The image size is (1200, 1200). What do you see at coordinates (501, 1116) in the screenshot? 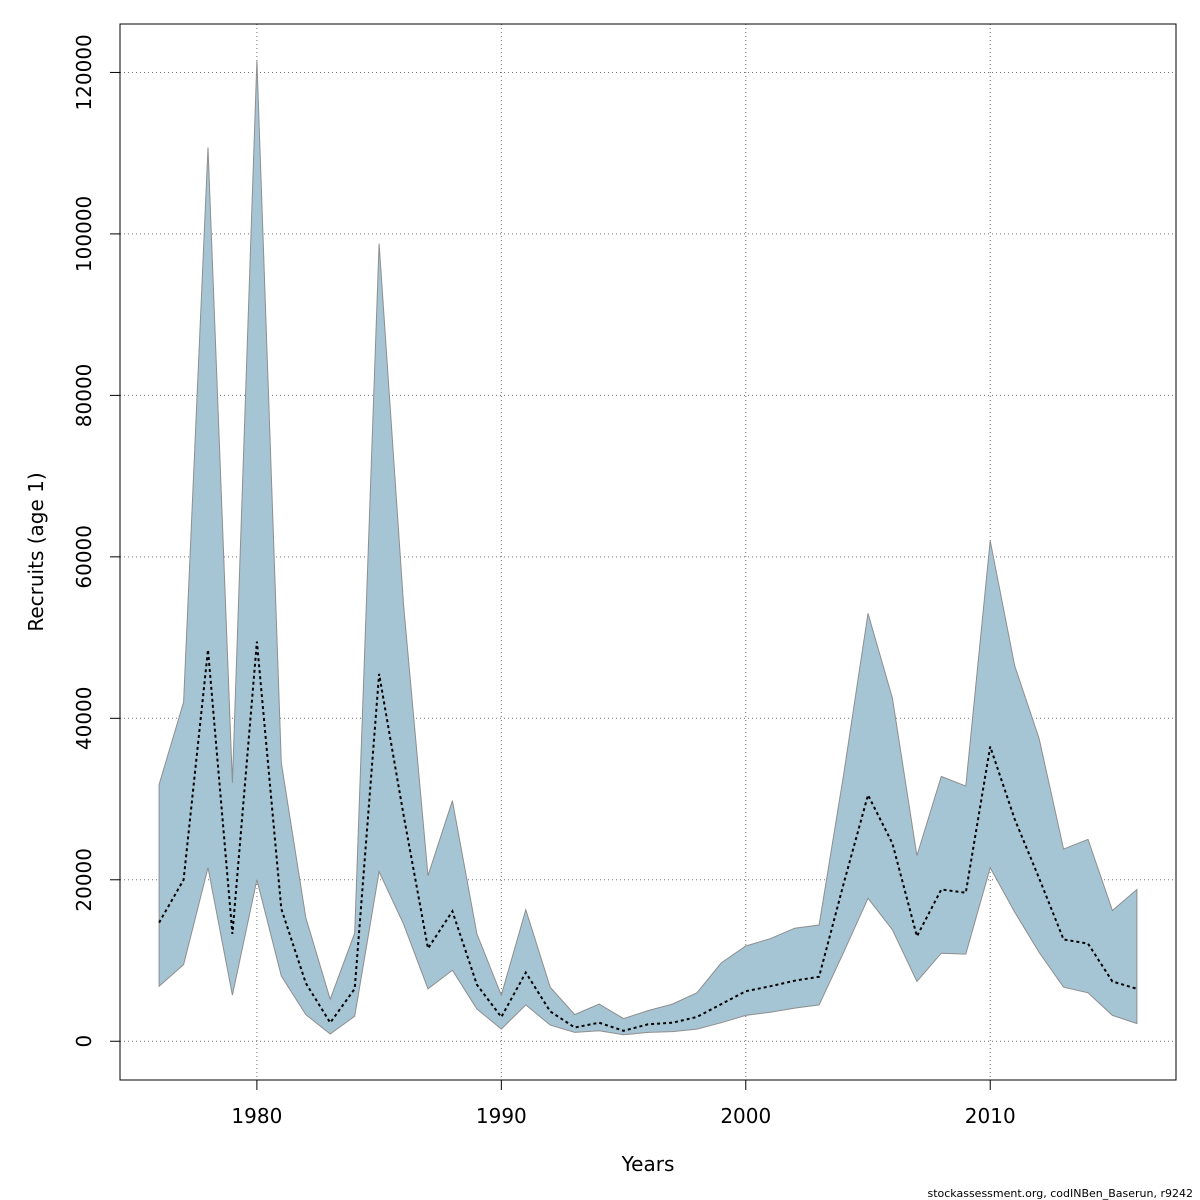
I see `x-tick-label: 1990` at bounding box center [501, 1116].